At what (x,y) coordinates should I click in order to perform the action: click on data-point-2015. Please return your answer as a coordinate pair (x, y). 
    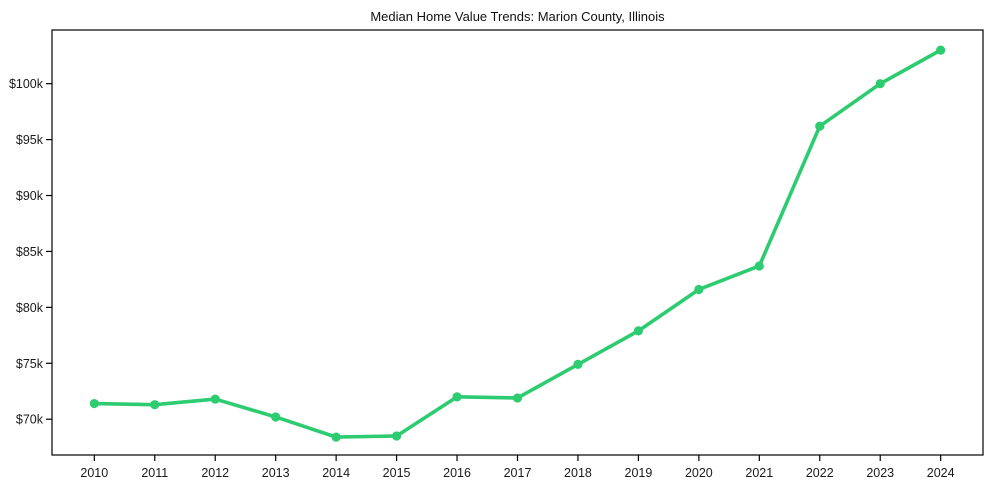
    Looking at the image, I should click on (396, 436).